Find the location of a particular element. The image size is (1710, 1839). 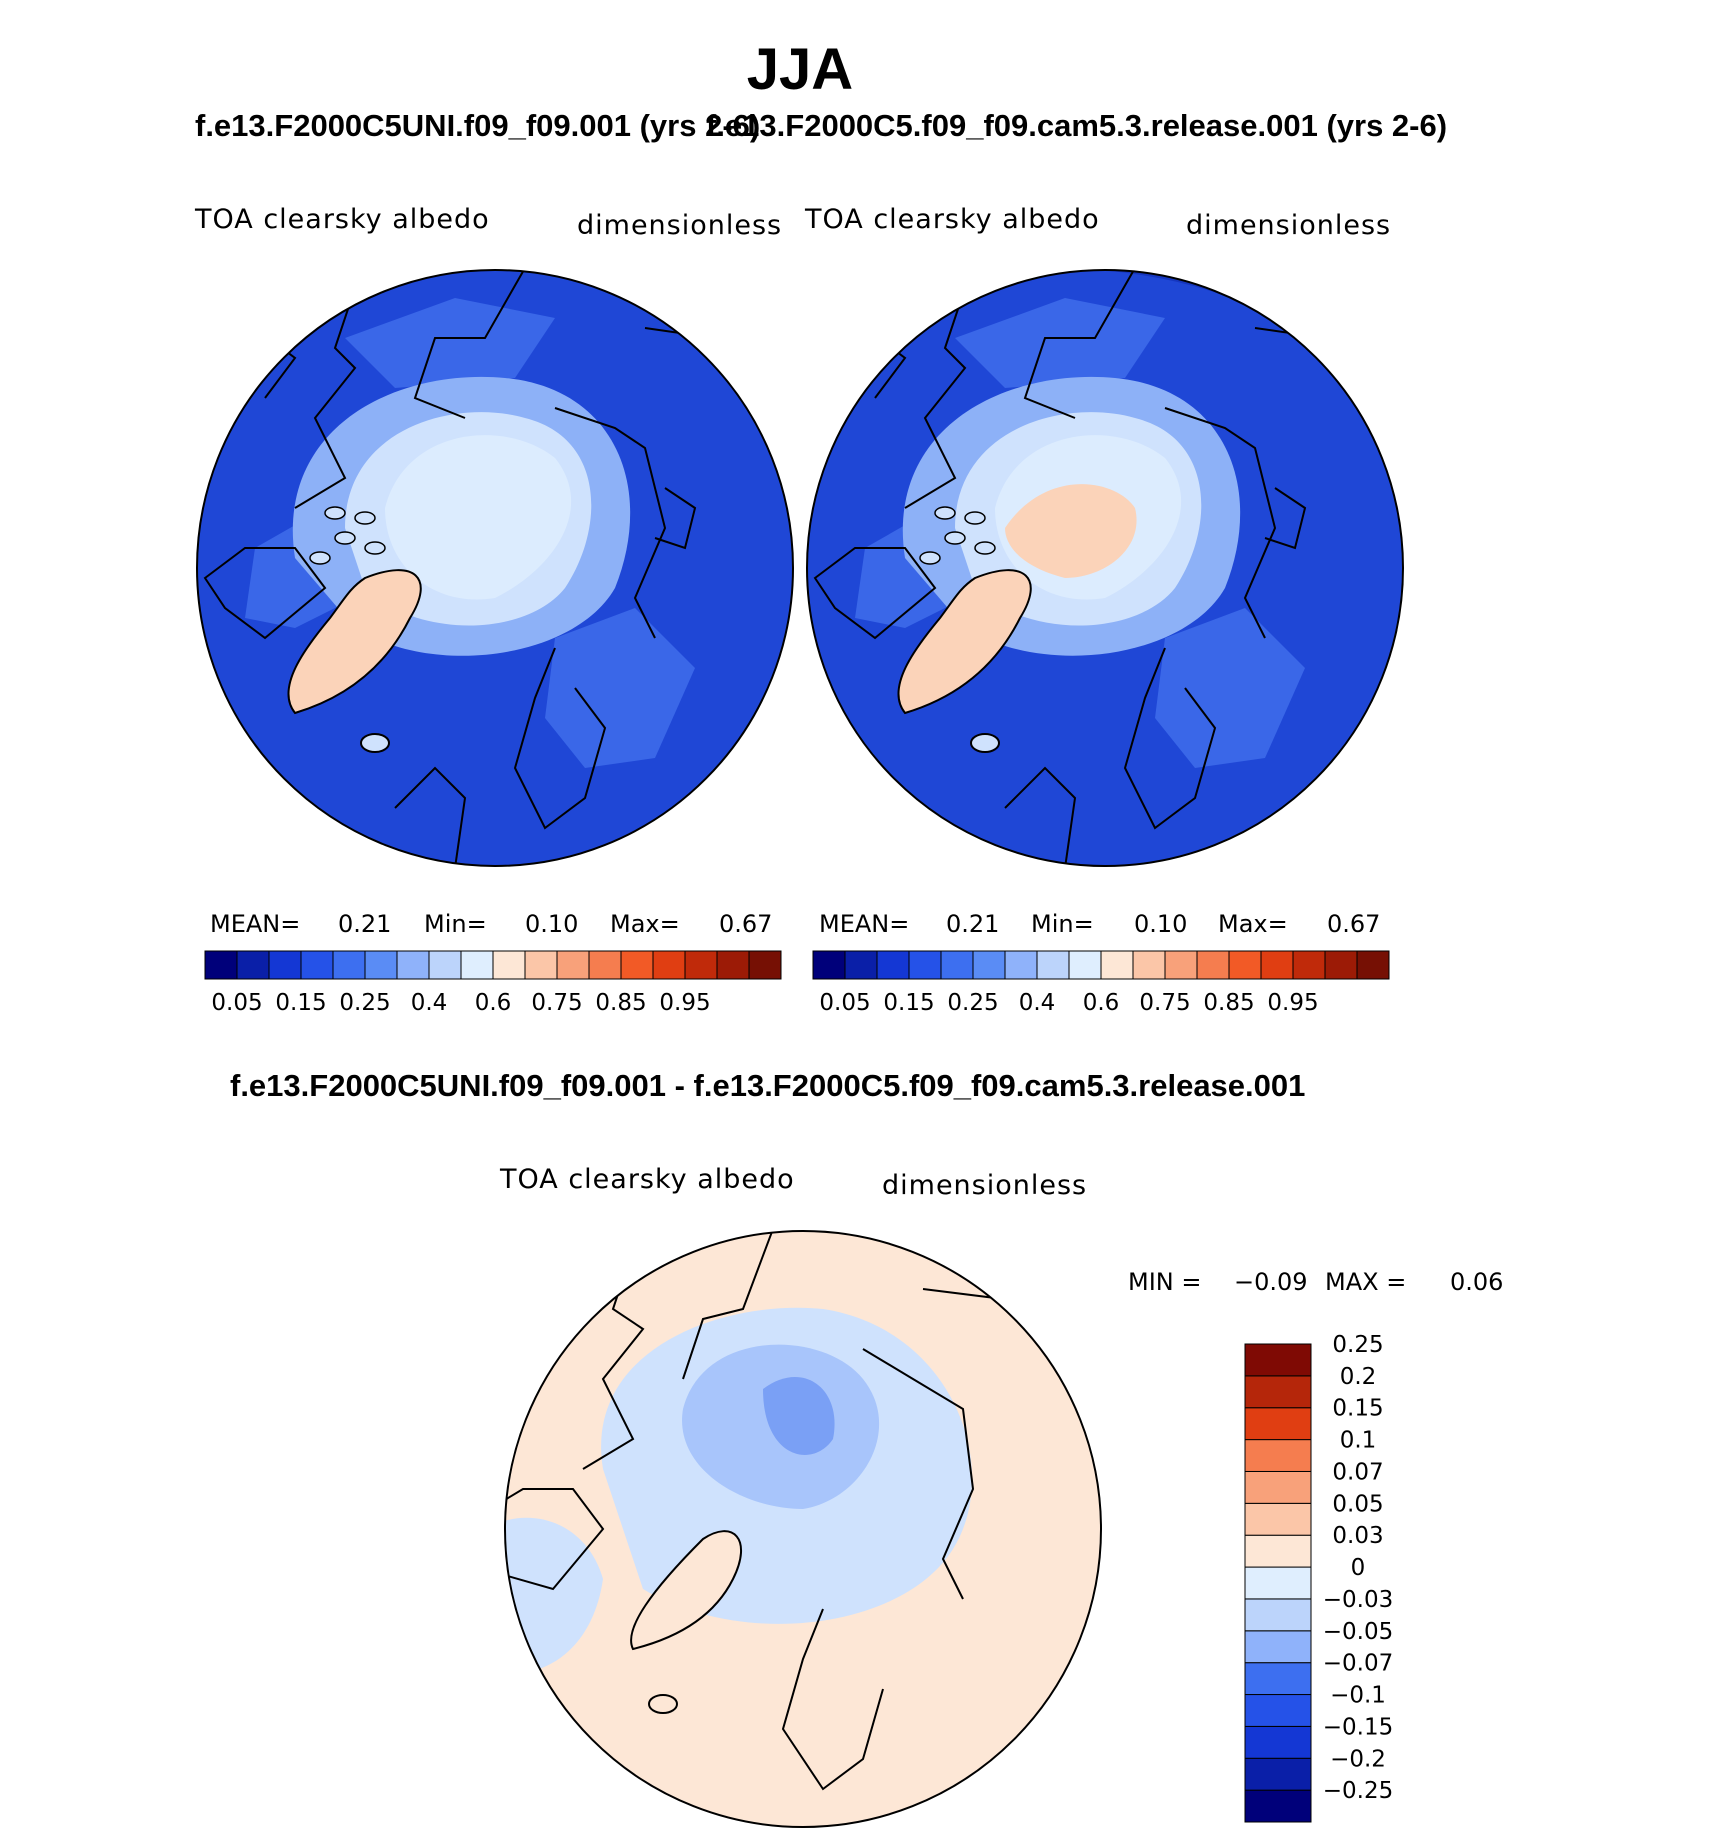

colorbar-tick-label: −0.15 is located at coordinates (1358, 1727).